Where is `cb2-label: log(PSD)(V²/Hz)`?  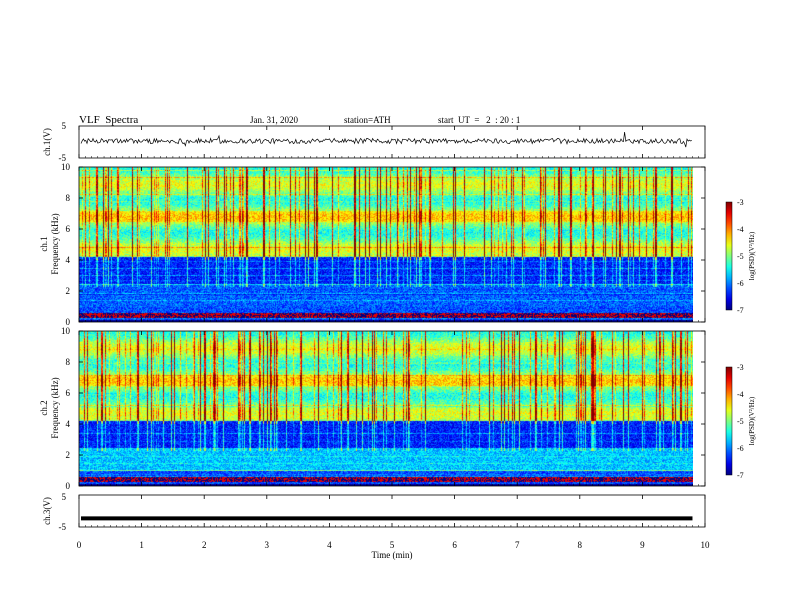 cb2-label: log(PSD)(V²/Hz) is located at coordinates (752, 420).